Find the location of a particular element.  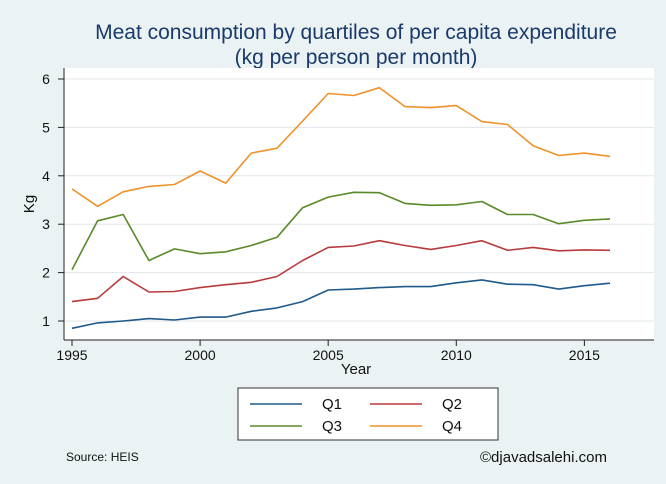

x-tick-label-2010: 2010 is located at coordinates (456, 355).